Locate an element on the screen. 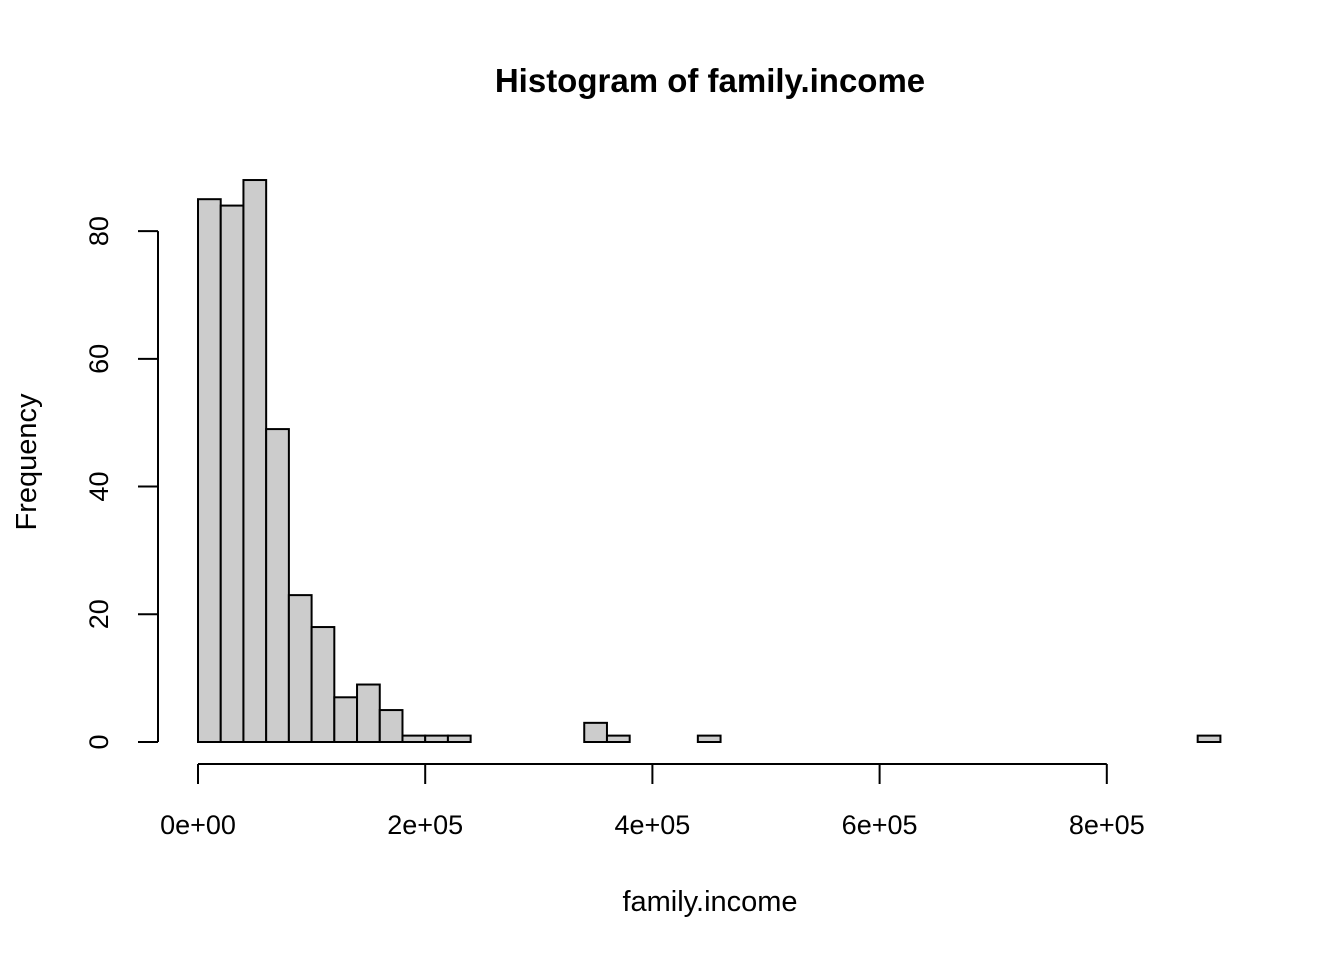  y-tick-label: 60 is located at coordinates (99, 359).